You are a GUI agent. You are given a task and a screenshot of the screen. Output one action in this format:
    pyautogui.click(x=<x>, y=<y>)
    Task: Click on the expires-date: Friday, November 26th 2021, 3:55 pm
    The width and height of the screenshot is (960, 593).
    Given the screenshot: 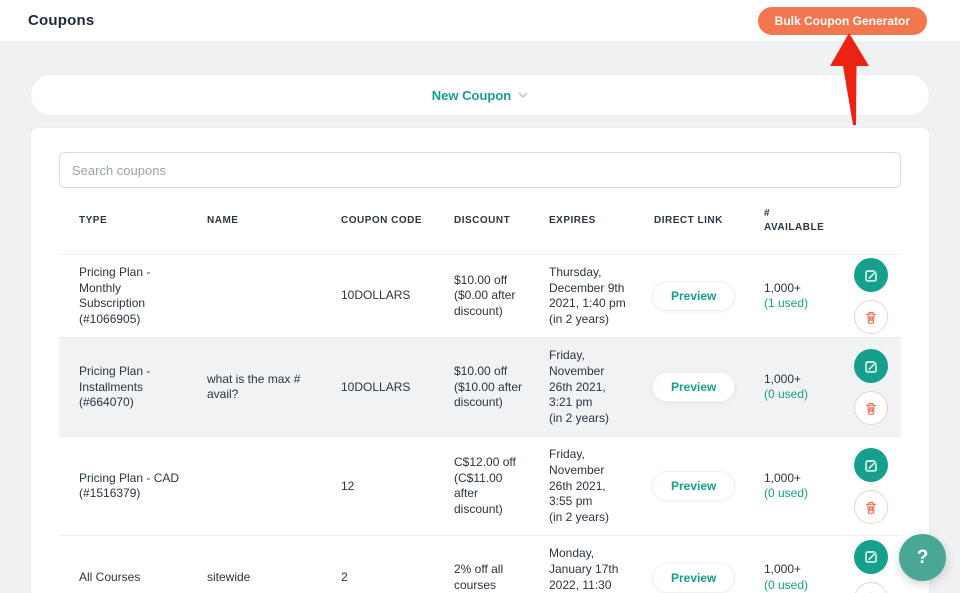 What is the action you would take?
    pyautogui.click(x=577, y=478)
    